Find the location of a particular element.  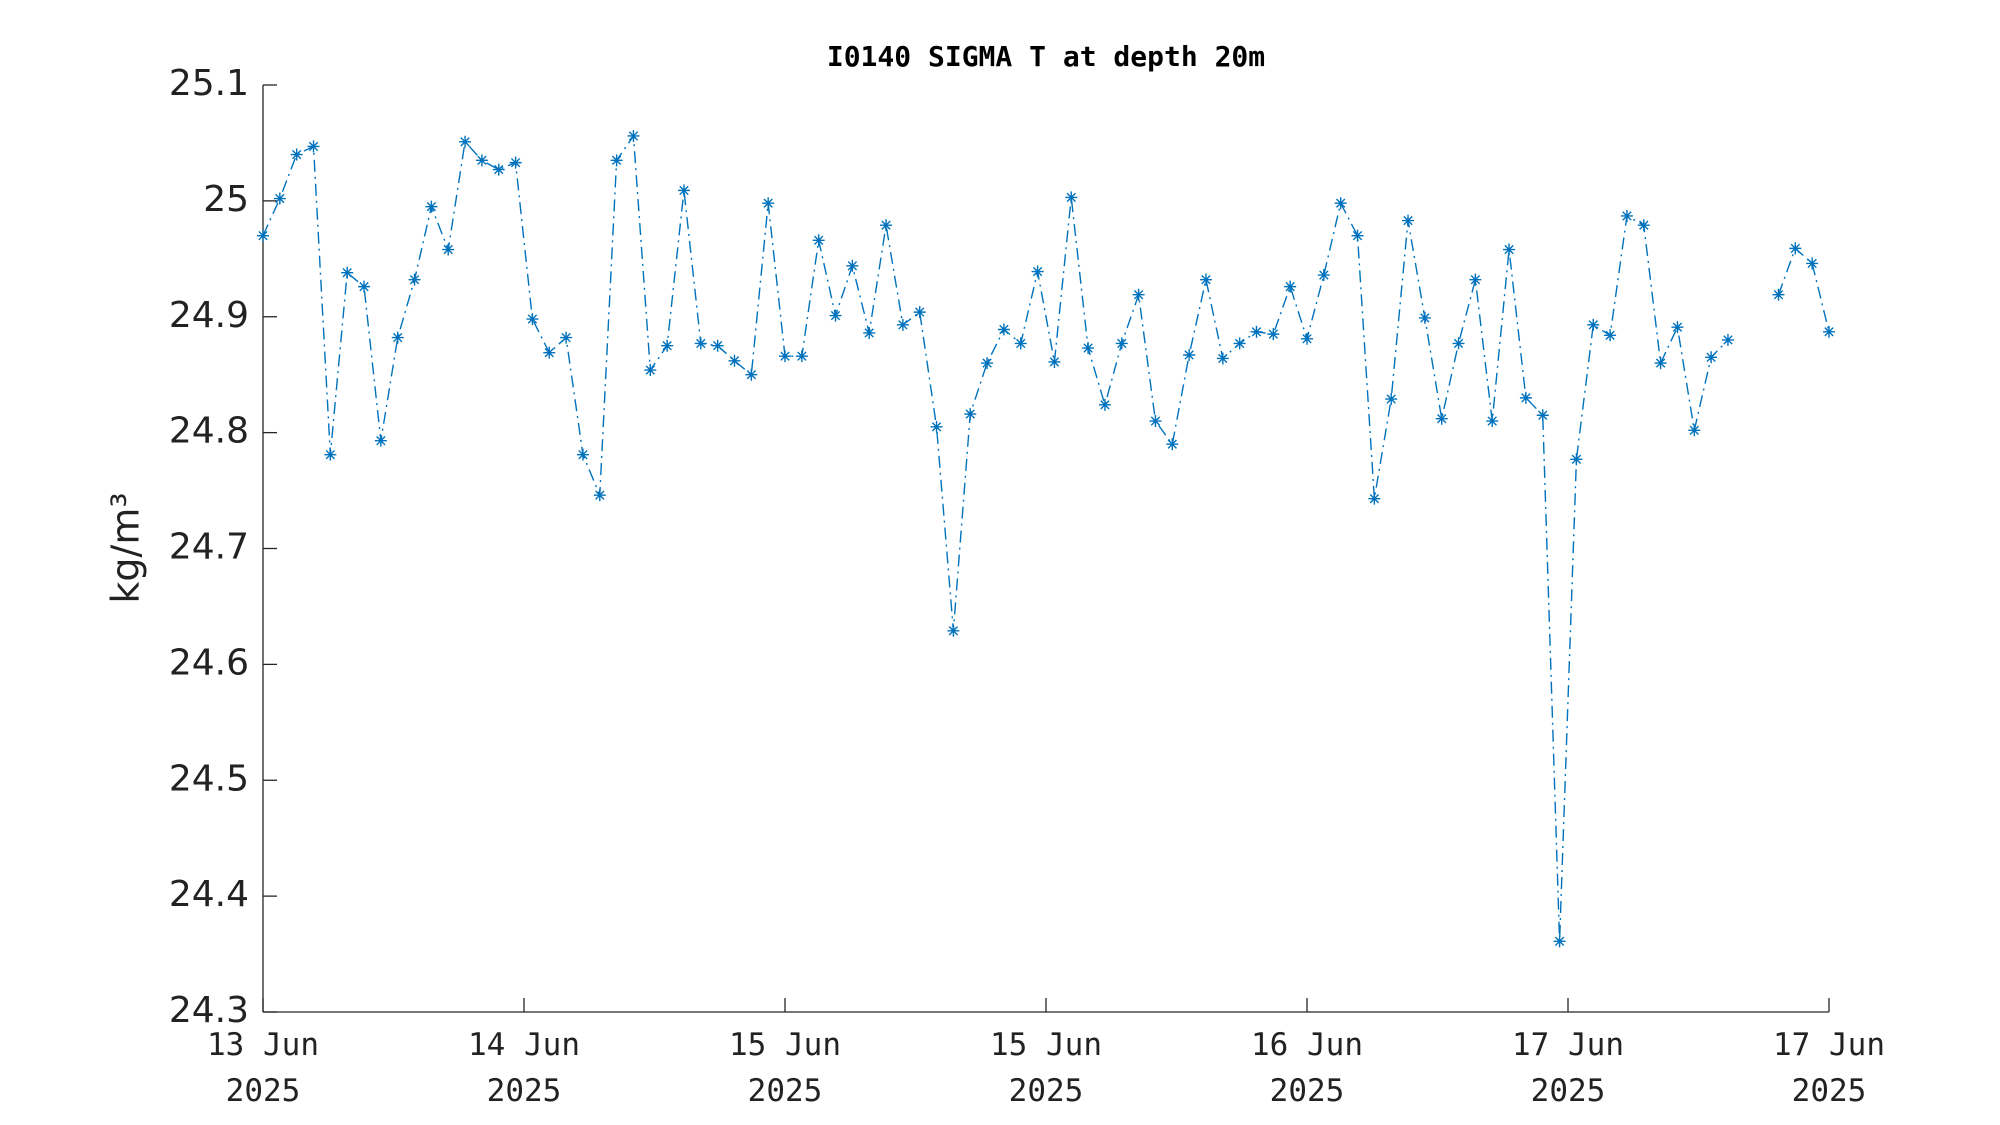

chart-title: I0140 SIGMA T at depth 20m is located at coordinates (1046, 56).